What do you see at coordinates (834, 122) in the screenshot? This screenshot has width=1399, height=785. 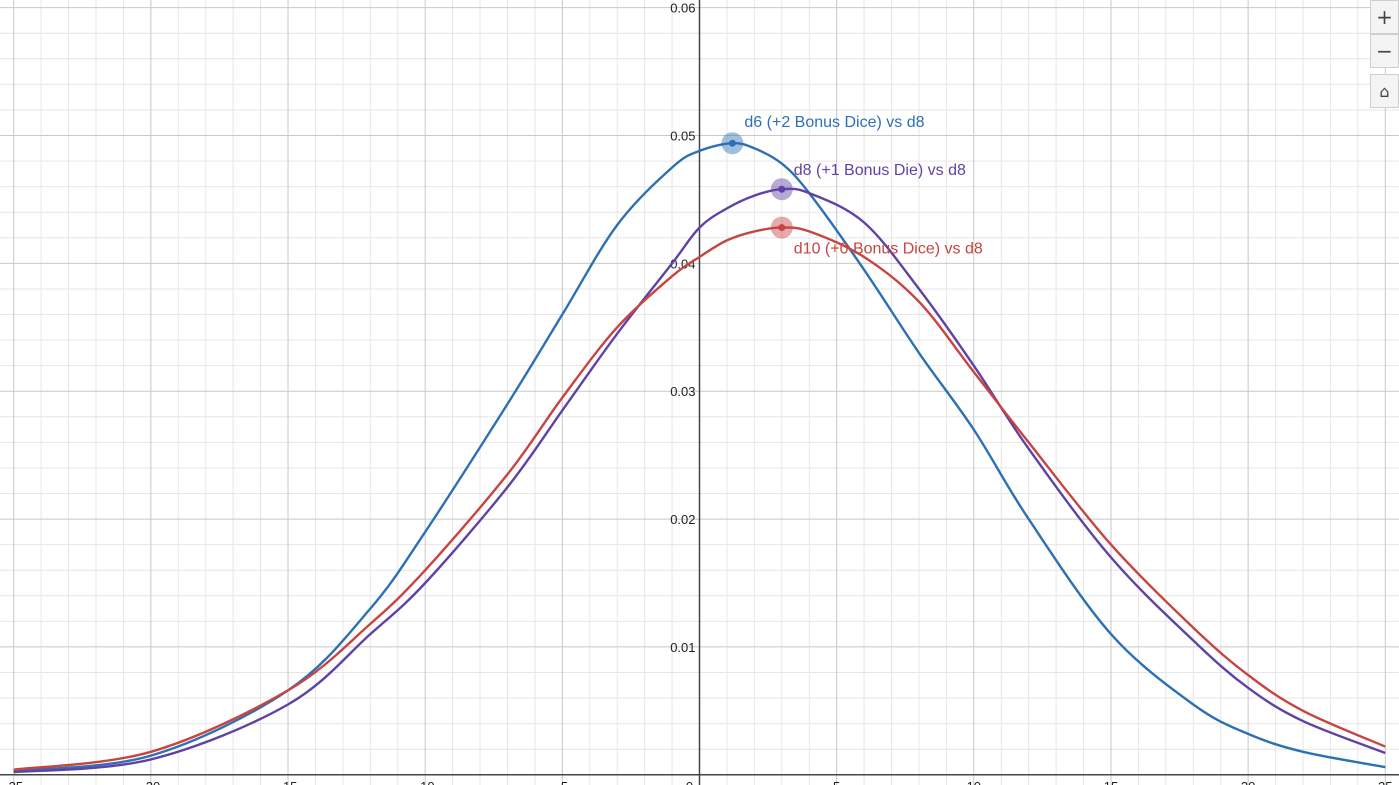 I see `series-label: d6 (+2 Bonus Dice) vs d8` at bounding box center [834, 122].